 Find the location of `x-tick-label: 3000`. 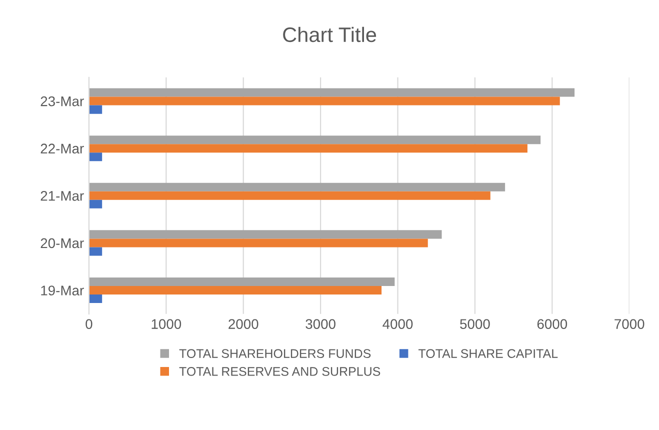

x-tick-label: 3000 is located at coordinates (321, 324).